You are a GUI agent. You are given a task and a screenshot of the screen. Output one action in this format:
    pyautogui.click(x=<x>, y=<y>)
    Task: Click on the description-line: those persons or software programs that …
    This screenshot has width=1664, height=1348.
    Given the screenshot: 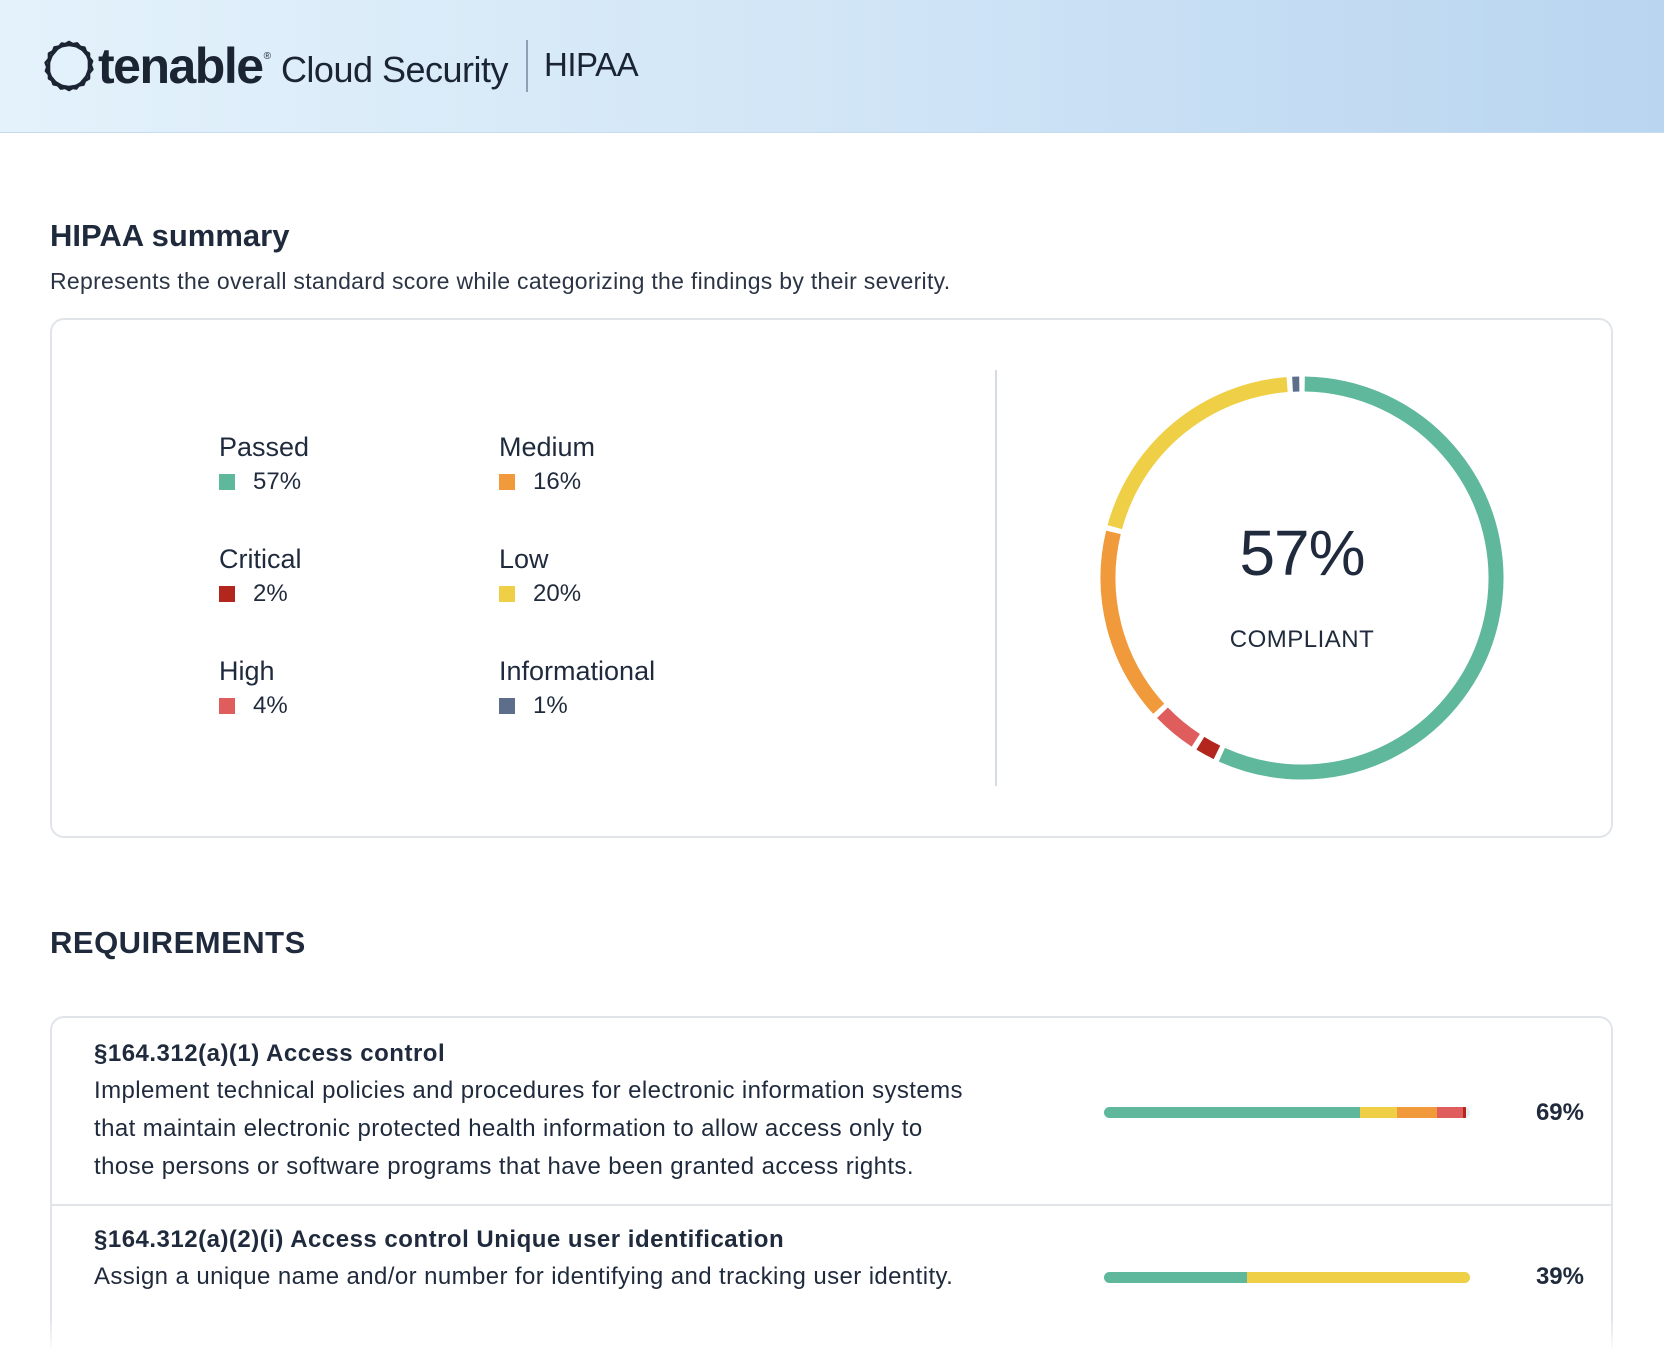 What is the action you would take?
    pyautogui.click(x=504, y=1166)
    